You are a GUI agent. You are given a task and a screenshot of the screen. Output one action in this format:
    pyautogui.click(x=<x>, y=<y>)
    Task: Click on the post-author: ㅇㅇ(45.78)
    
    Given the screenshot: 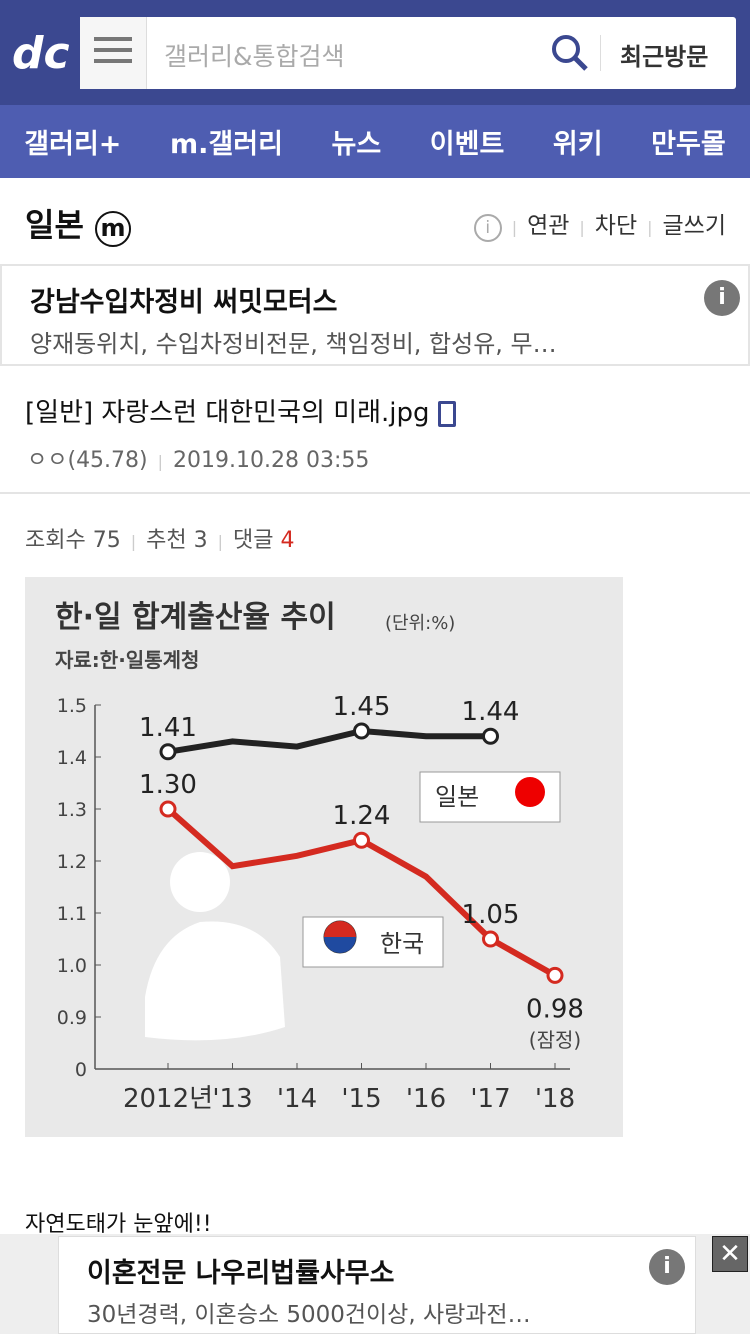 What is the action you would take?
    pyautogui.click(x=87, y=460)
    